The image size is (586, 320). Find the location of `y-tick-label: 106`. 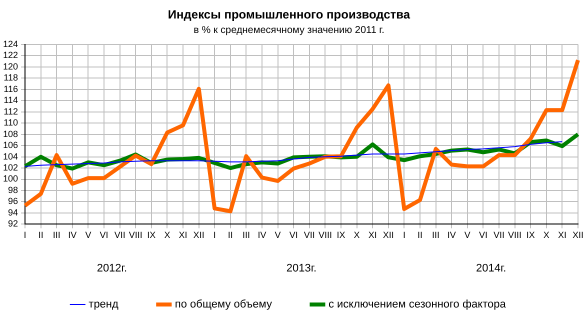

y-tick-label: 106 is located at coordinates (10, 145).